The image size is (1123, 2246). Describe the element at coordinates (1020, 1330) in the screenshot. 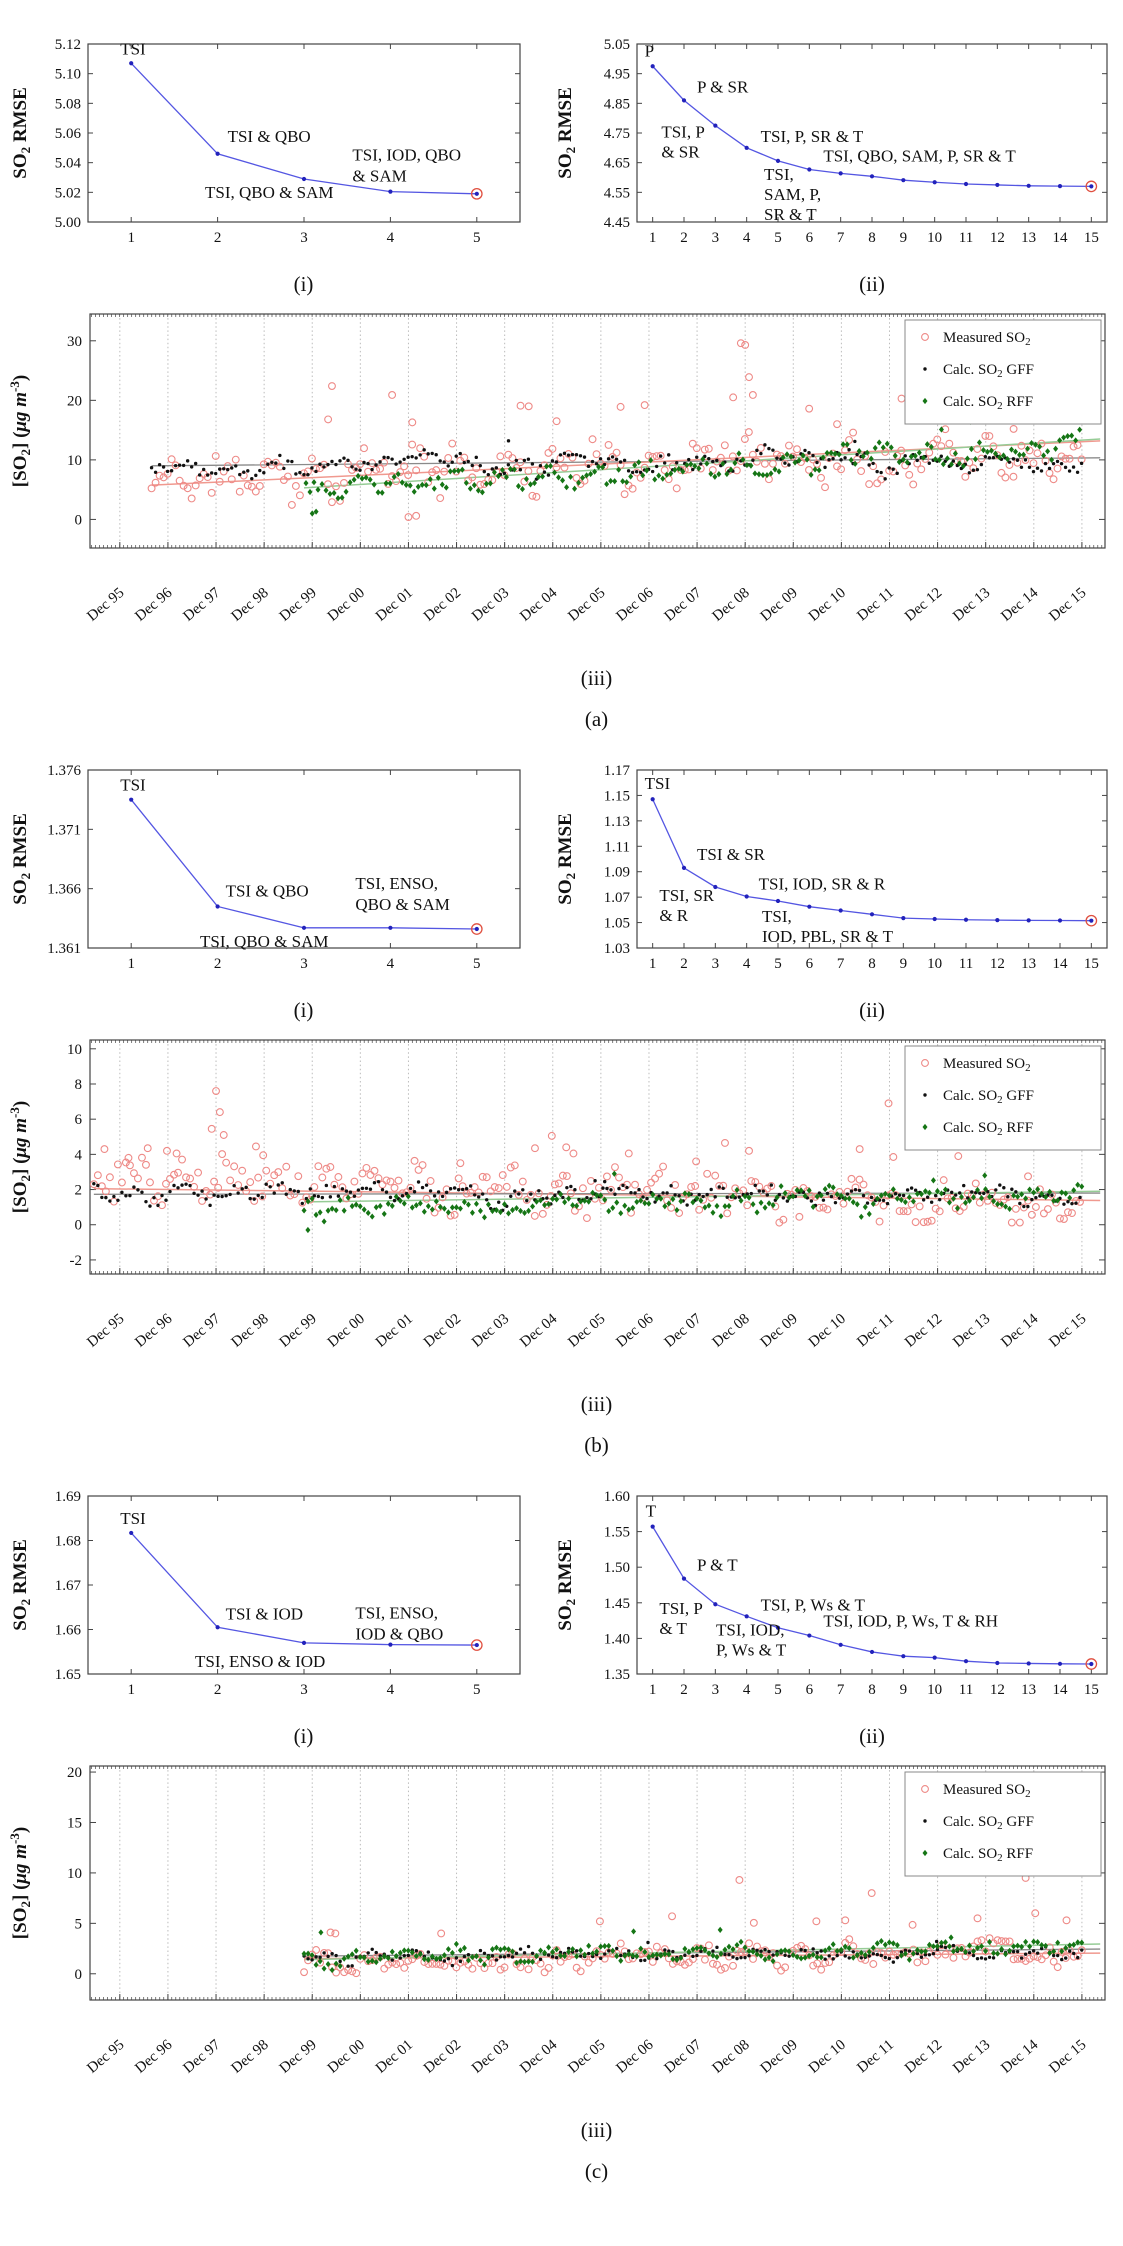

I see `svg-text: Dec 14` at that location.